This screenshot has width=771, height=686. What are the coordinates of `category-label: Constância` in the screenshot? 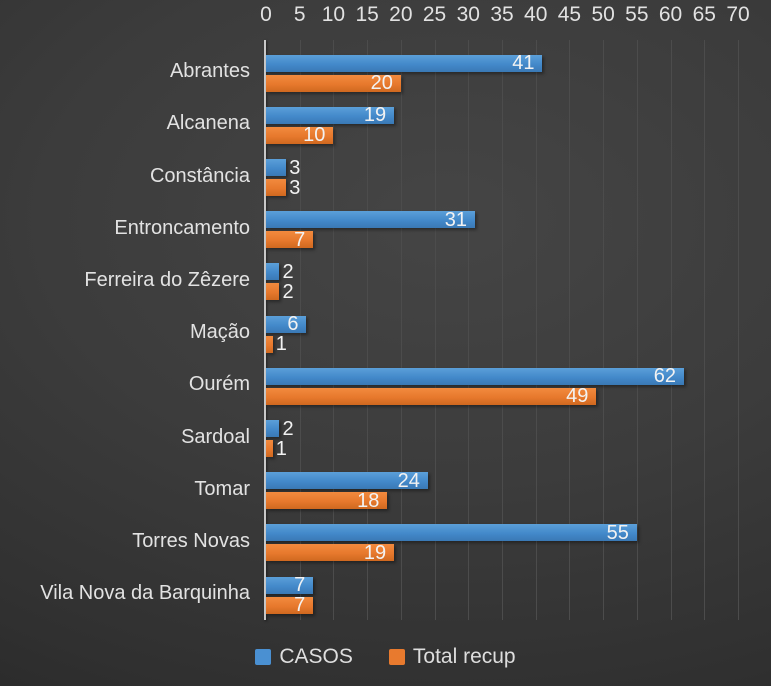 It's located at (199, 175).